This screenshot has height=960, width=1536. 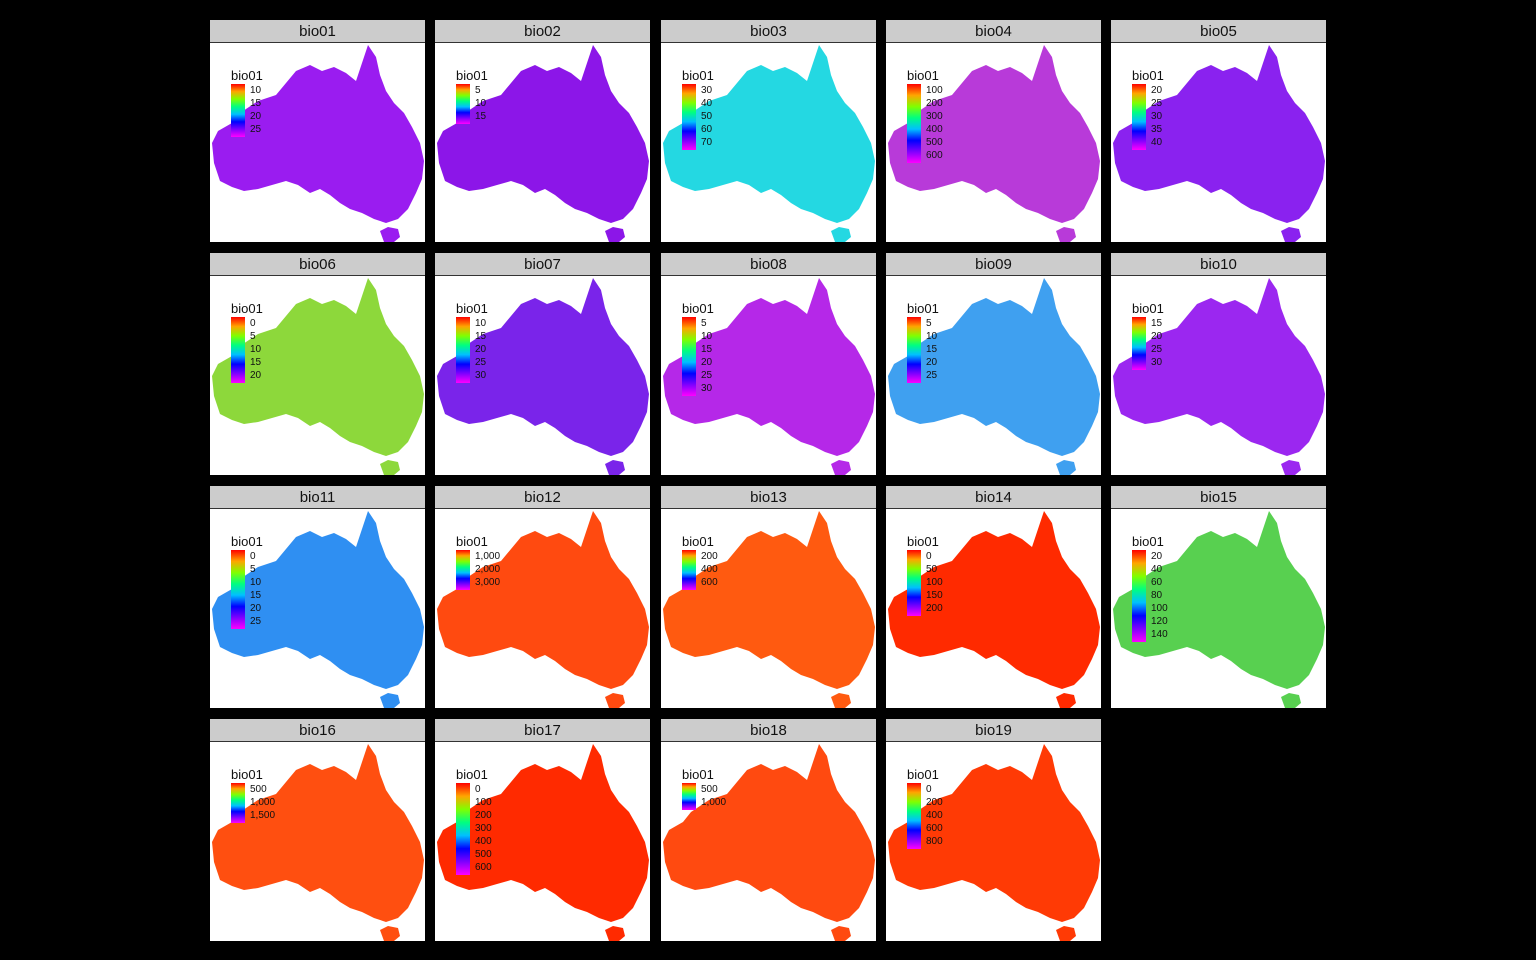 I want to click on panel-title: bio19, so click(x=993, y=730).